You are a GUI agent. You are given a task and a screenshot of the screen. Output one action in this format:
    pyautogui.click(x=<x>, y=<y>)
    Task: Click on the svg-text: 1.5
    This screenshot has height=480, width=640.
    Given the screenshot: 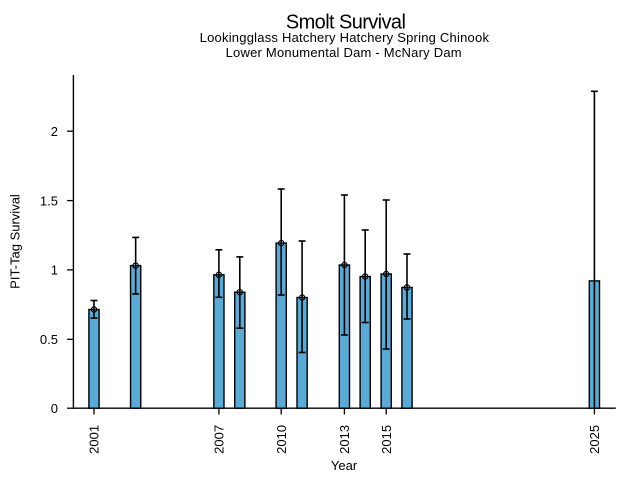 What is the action you would take?
    pyautogui.click(x=49, y=200)
    